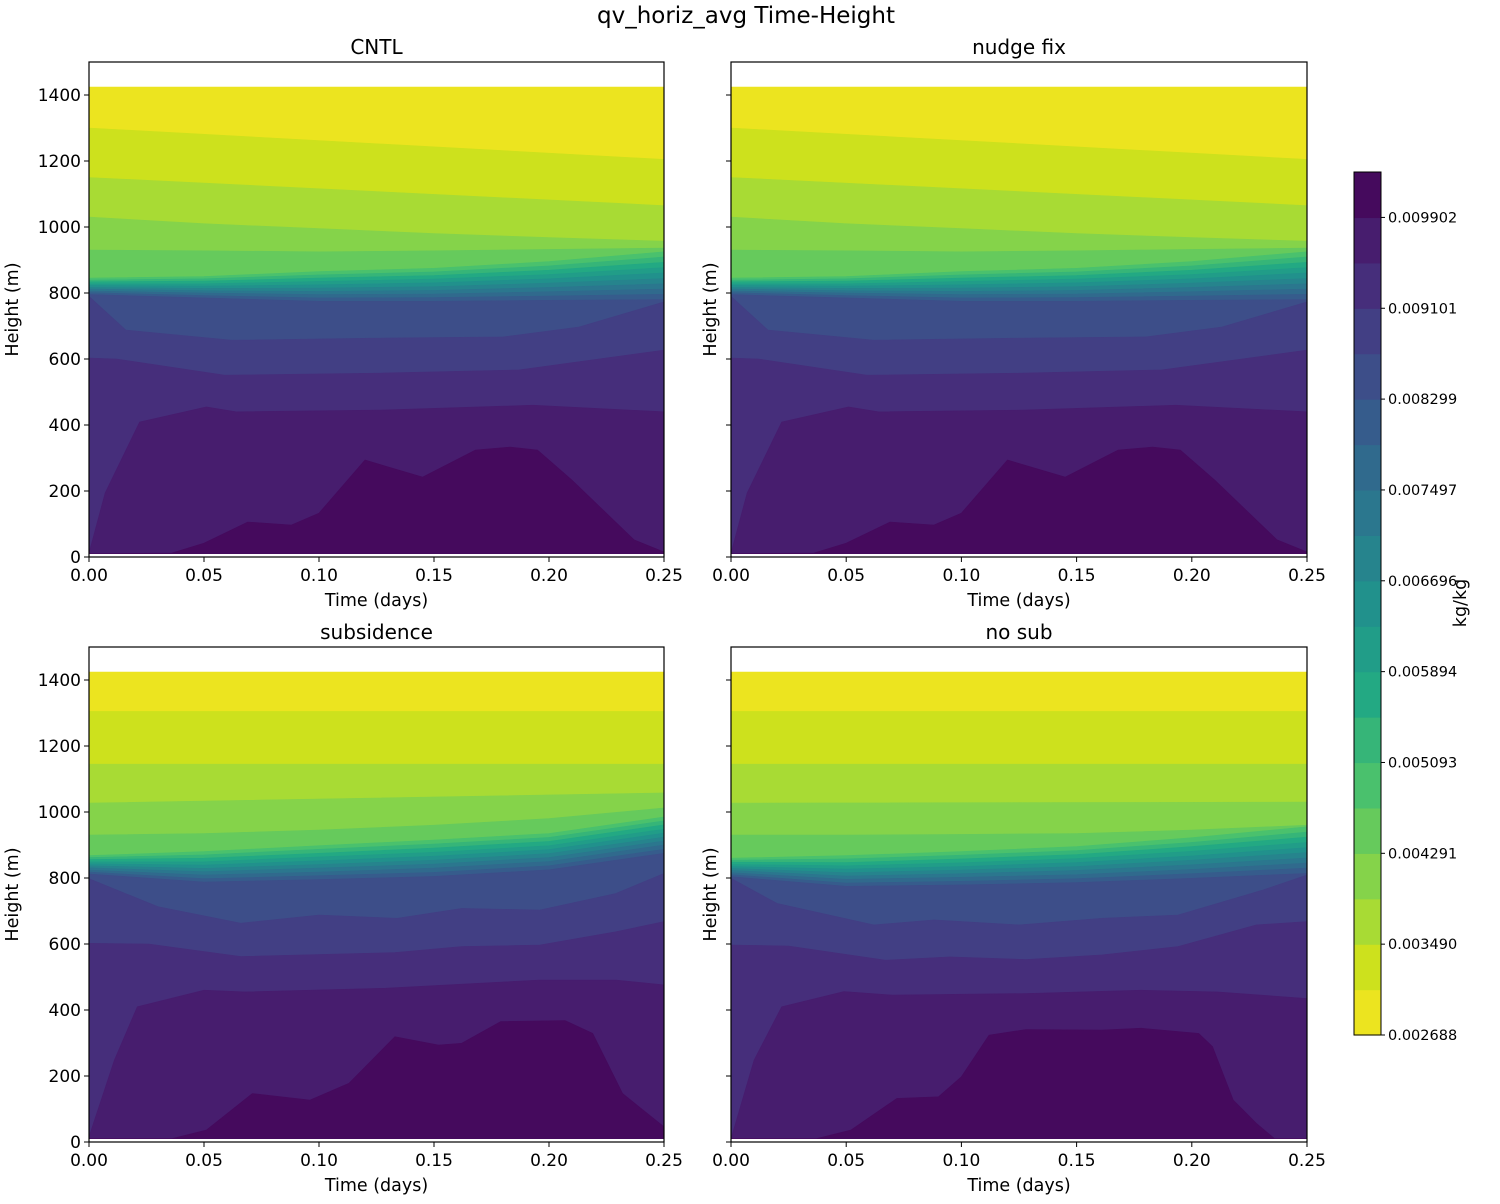  Describe the element at coordinates (1422, 1036) in the screenshot. I see `colorbar-tick-label: 0.002688` at that location.